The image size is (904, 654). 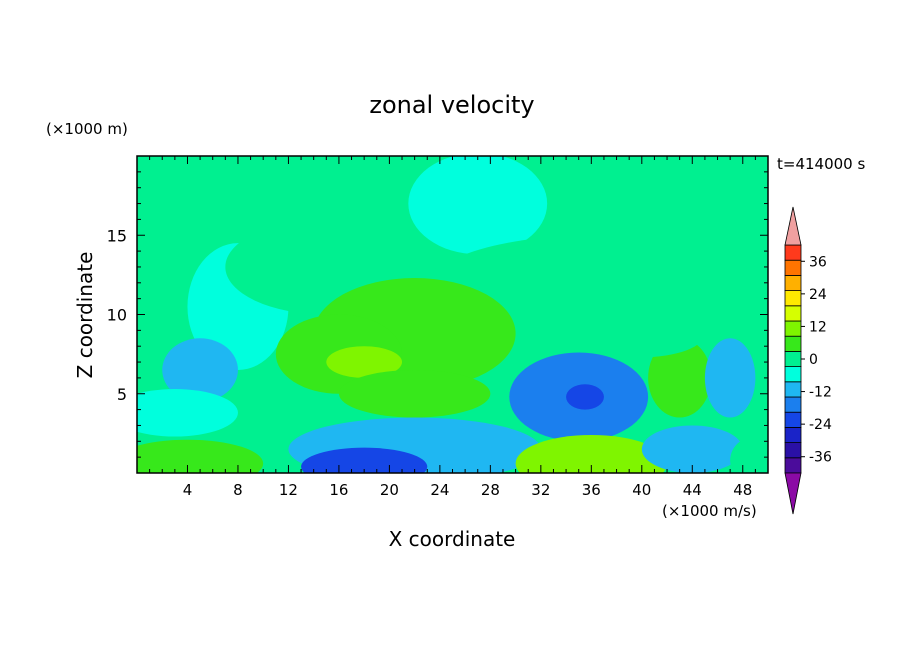 What do you see at coordinates (451, 105) in the screenshot?
I see `chart-title: zonal velocity` at bounding box center [451, 105].